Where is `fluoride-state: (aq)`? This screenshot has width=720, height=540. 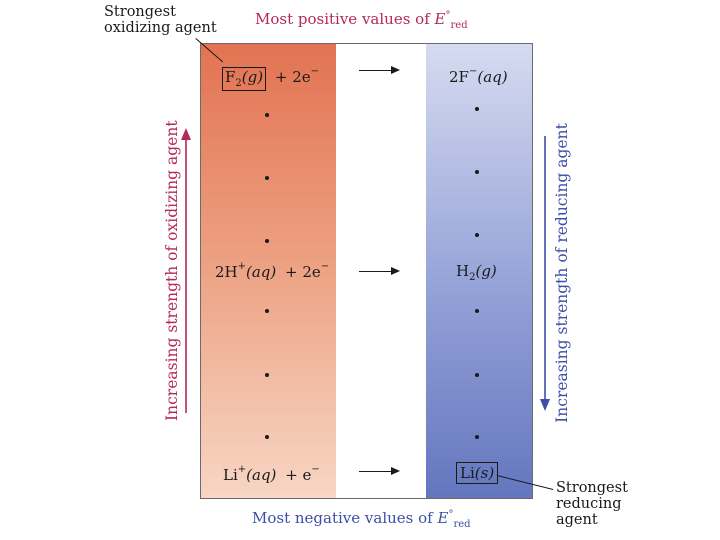 fluoride-state: (aq) is located at coordinates (492, 77).